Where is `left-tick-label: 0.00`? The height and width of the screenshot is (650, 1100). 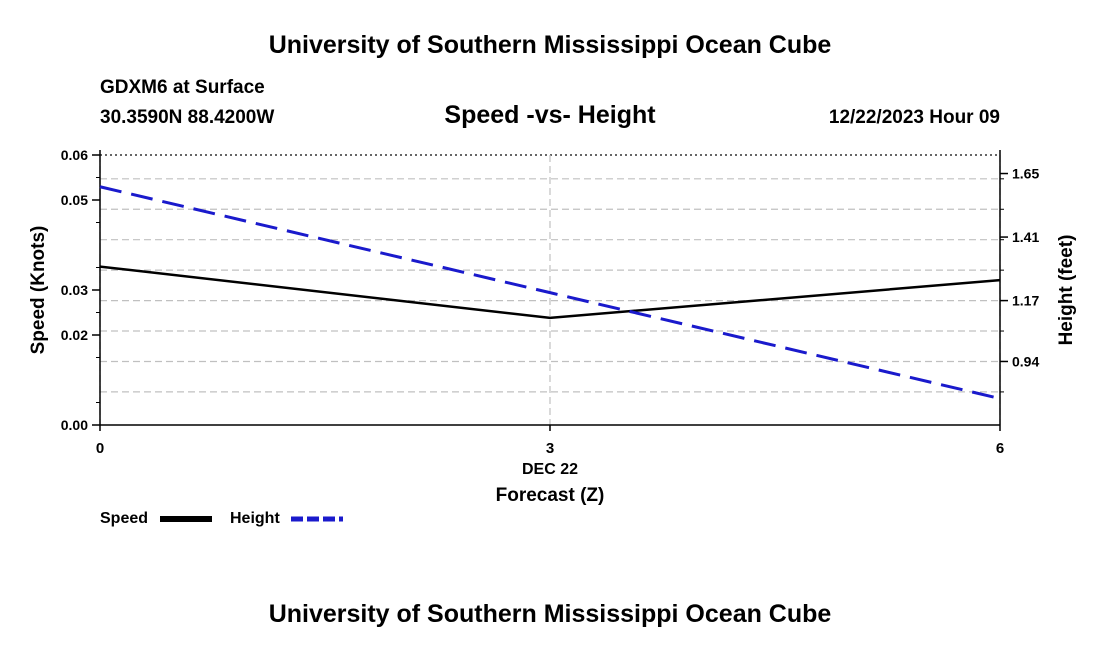
left-tick-label: 0.00 is located at coordinates (74, 425).